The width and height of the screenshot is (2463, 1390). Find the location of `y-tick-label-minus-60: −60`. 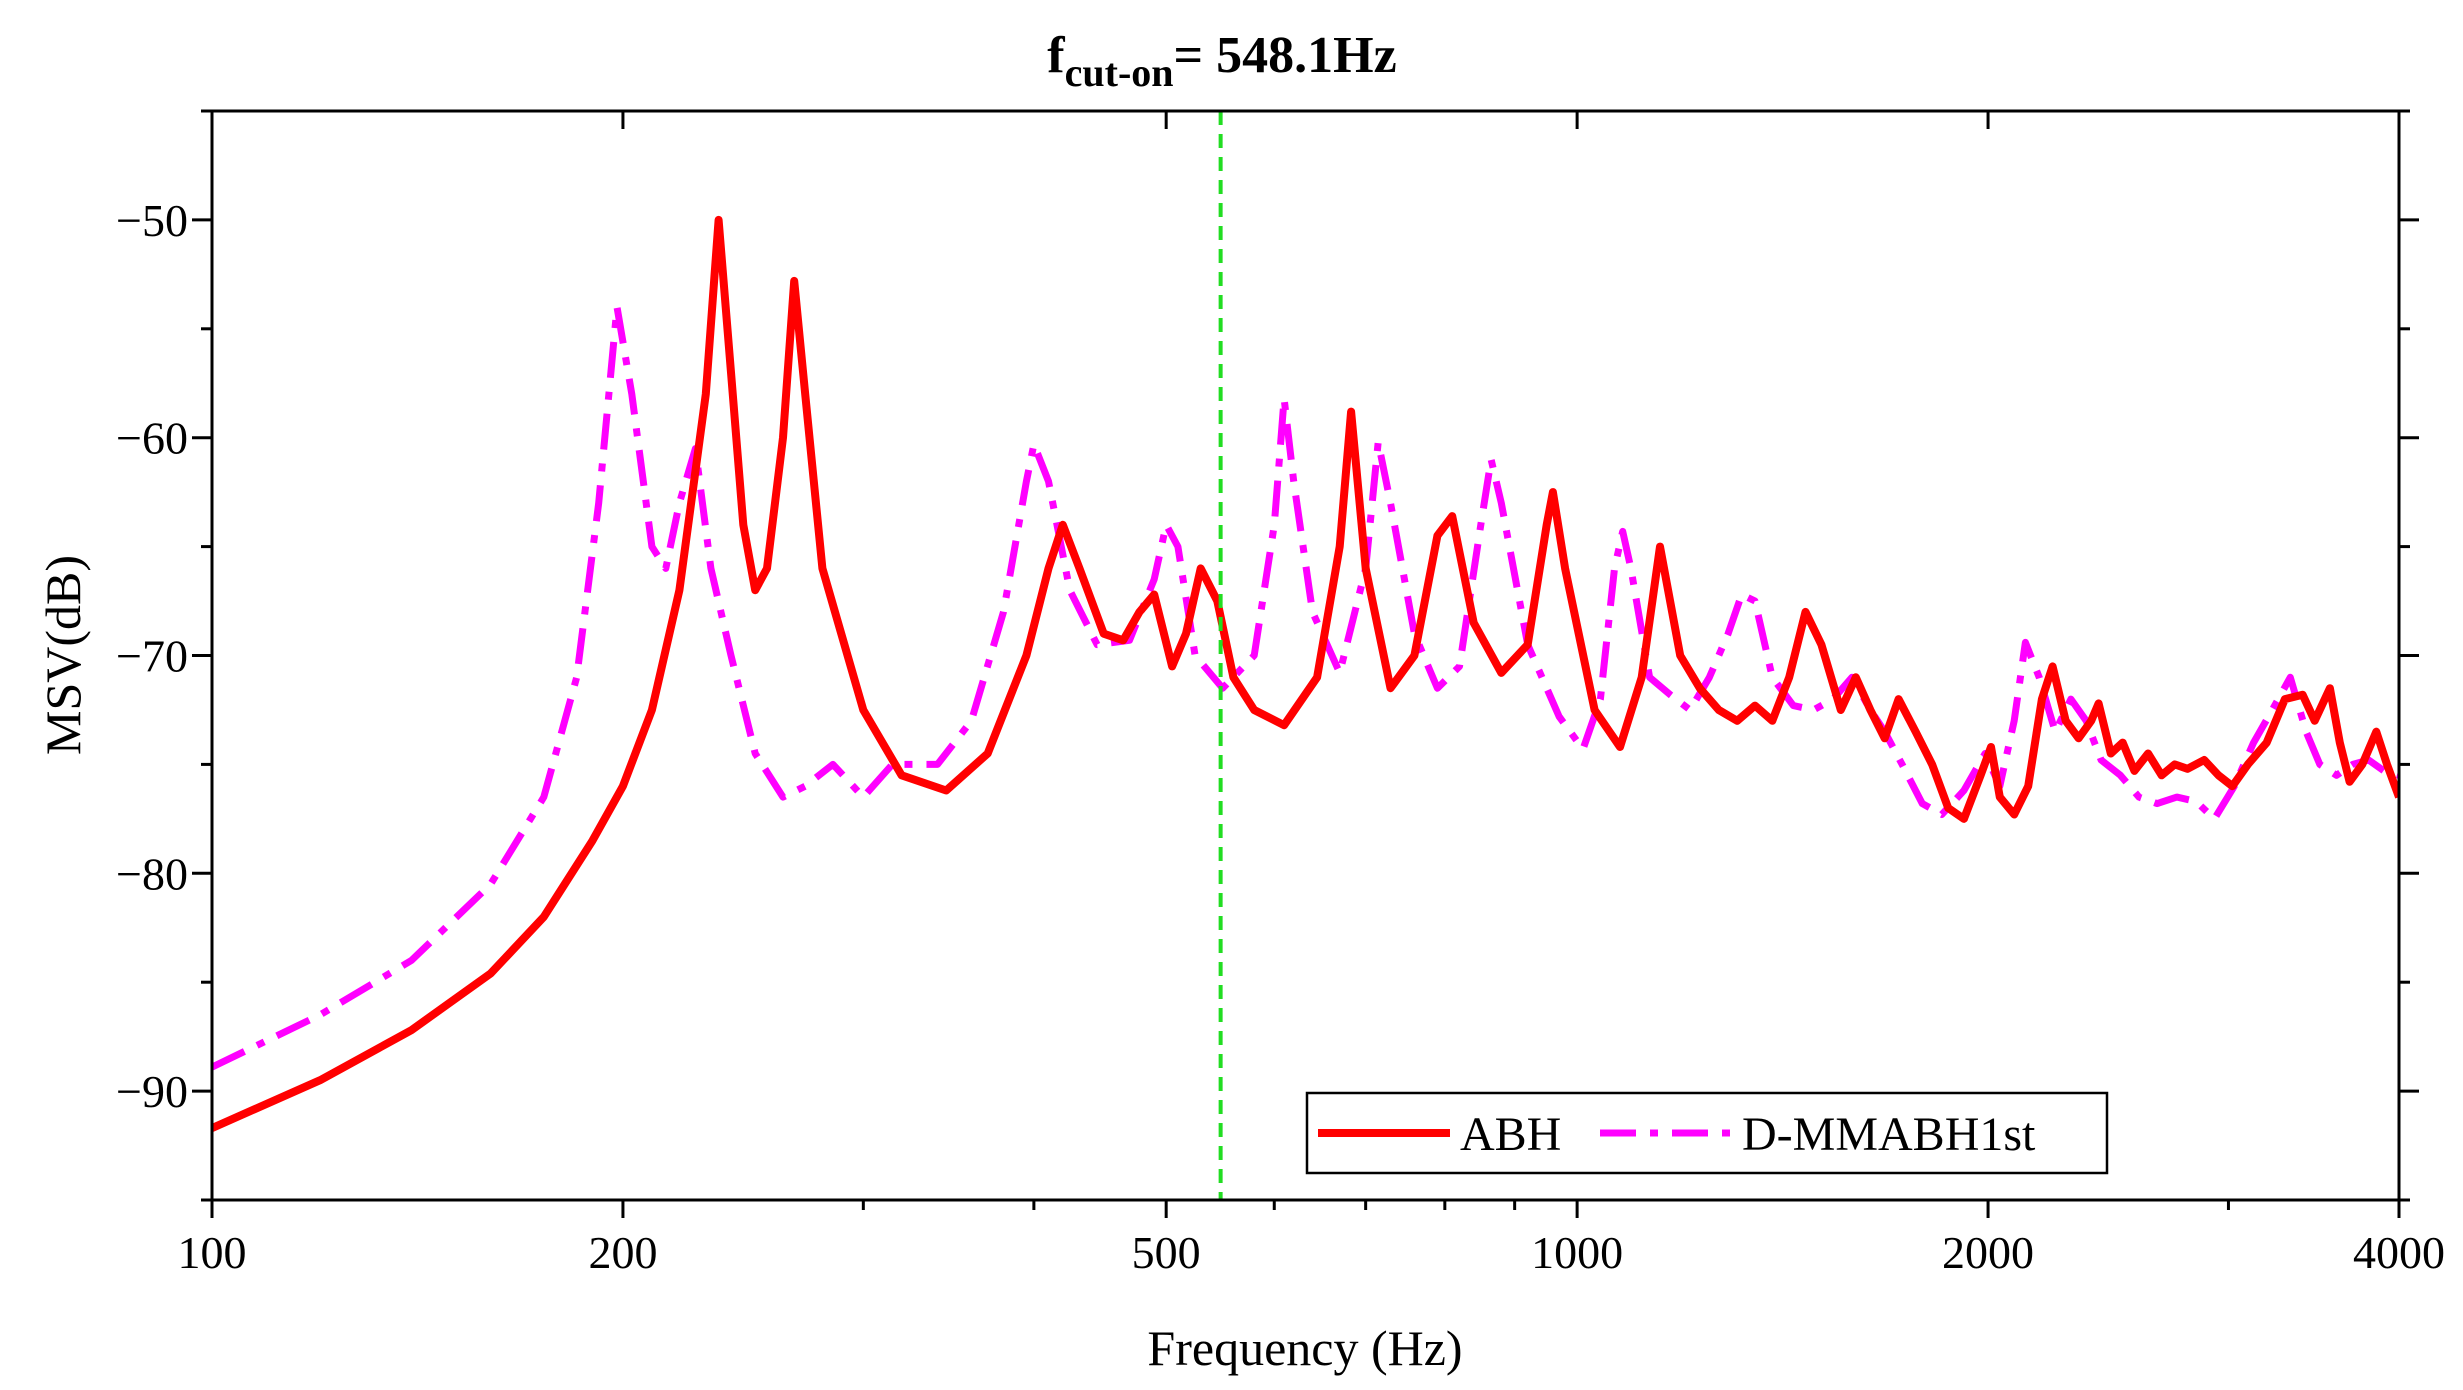

y-tick-label-minus-60: −60 is located at coordinates (152, 438).